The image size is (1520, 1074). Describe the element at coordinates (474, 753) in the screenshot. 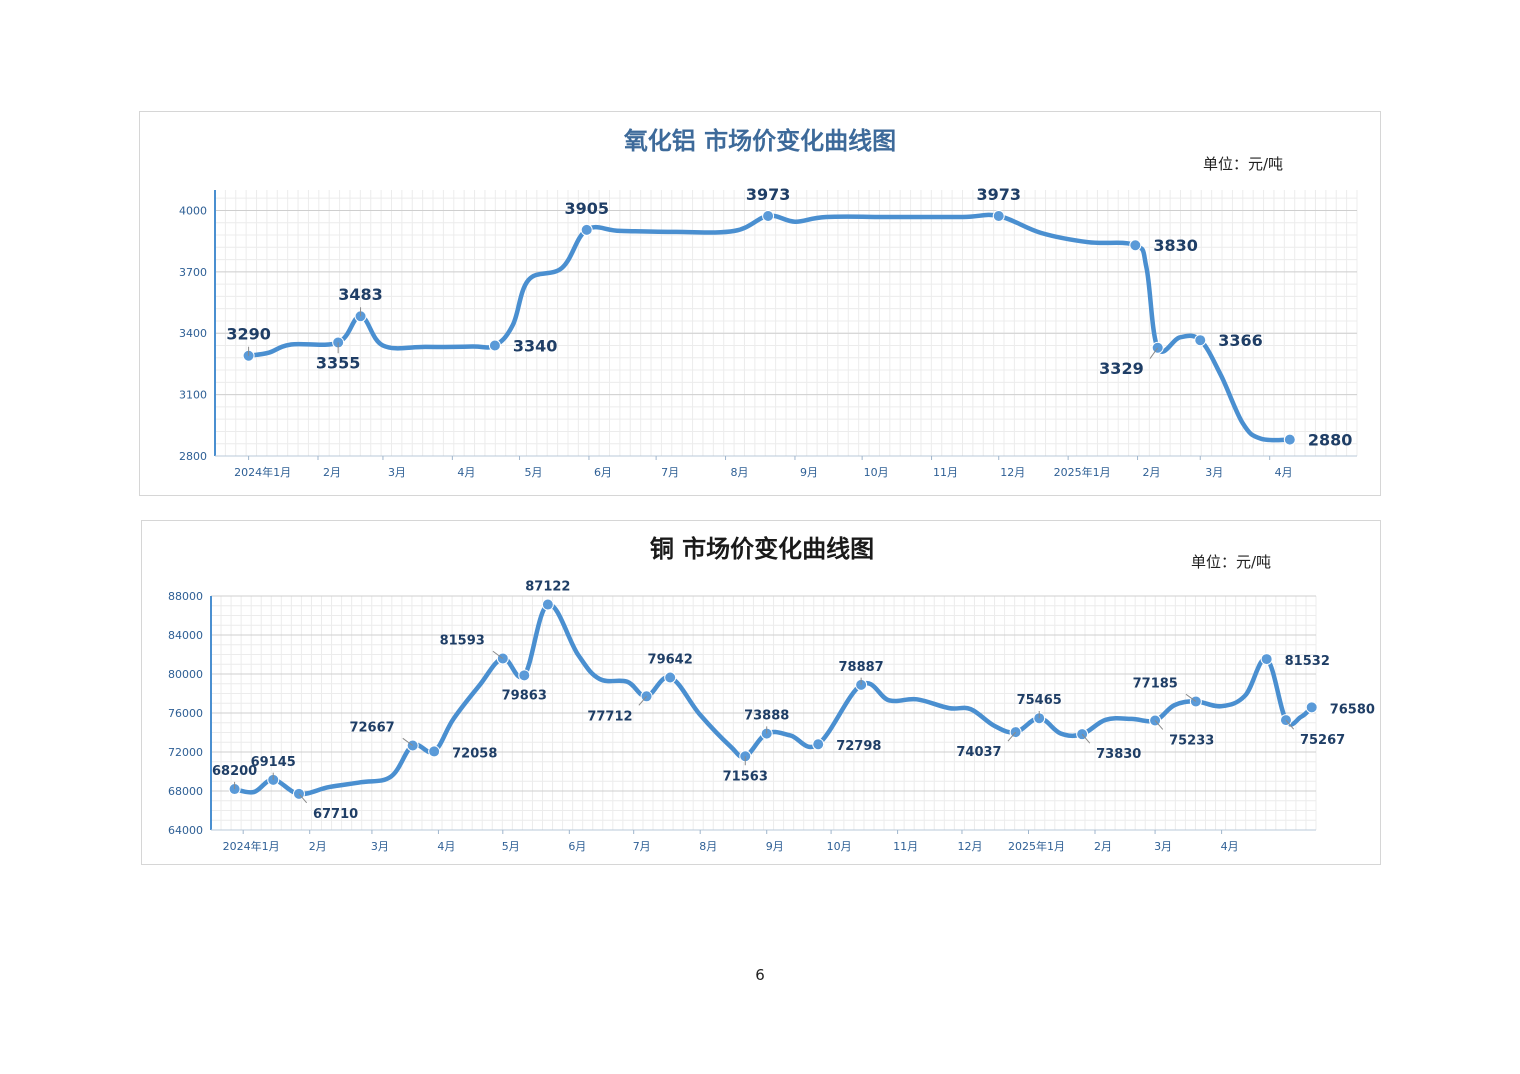

I see `data-label: 72058` at that location.